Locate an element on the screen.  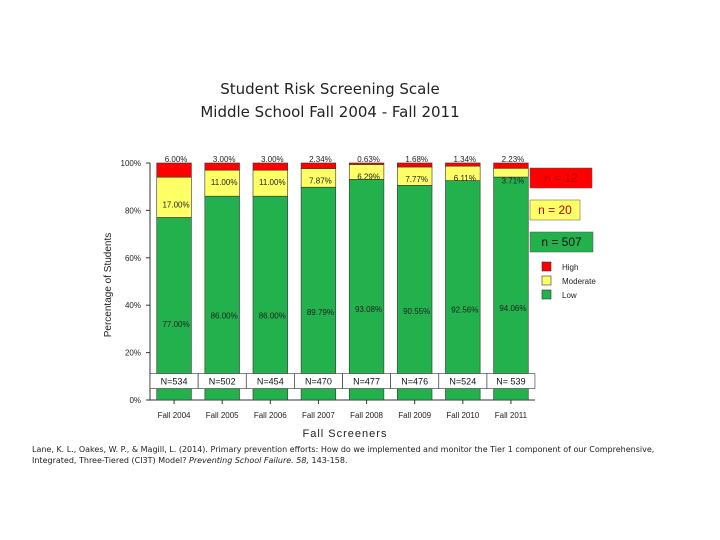
data-label: 7.87% is located at coordinates (320, 181).